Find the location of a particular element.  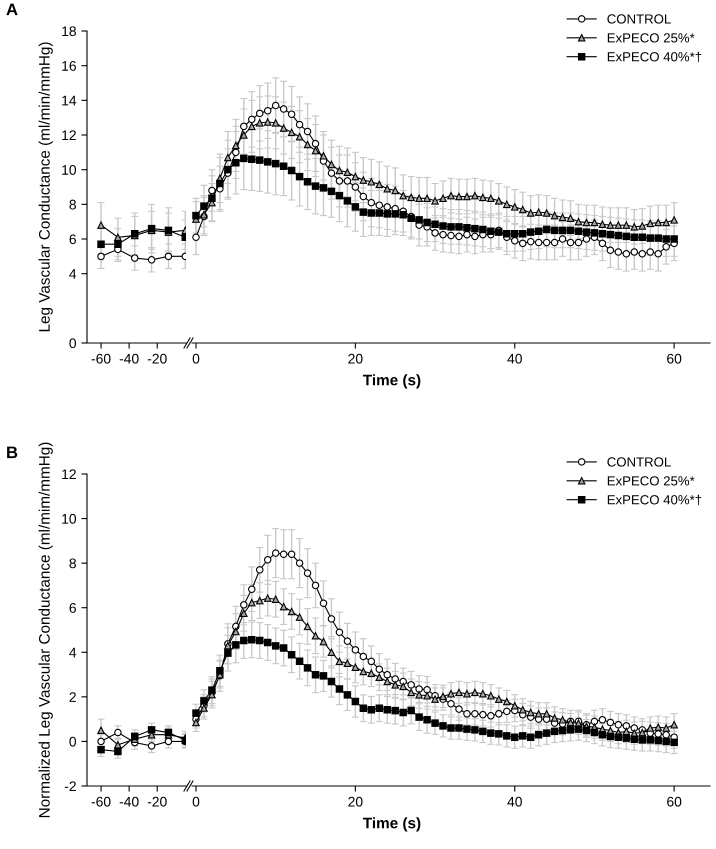

y-tick-label: 2 is located at coordinates (73, 697).